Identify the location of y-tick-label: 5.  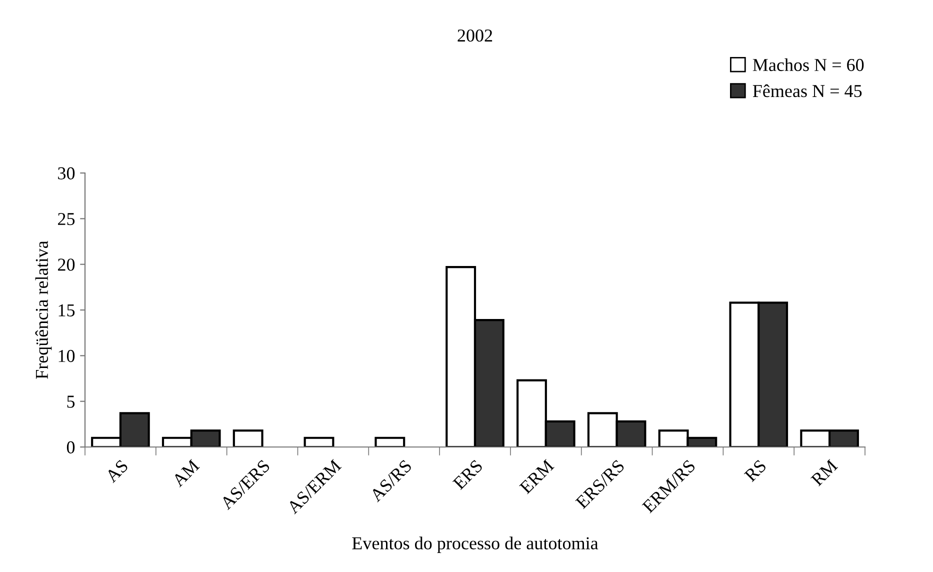
(71, 402).